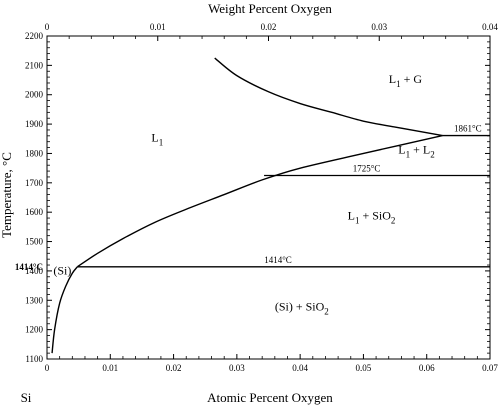  I want to click on isotherm-label: 1414°C, so click(278, 260).